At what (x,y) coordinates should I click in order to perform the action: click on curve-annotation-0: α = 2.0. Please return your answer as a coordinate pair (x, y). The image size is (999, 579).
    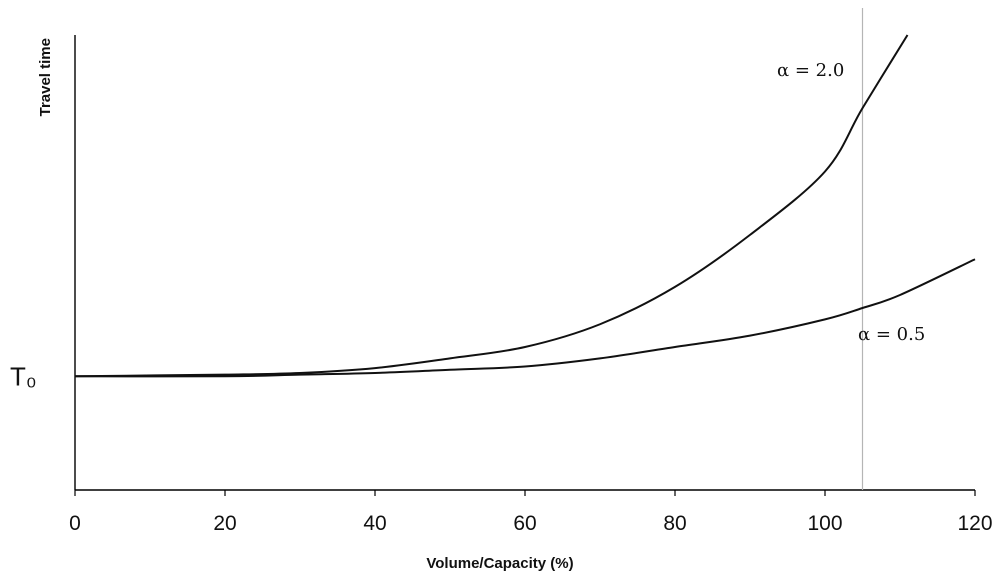
    Looking at the image, I should click on (810, 70).